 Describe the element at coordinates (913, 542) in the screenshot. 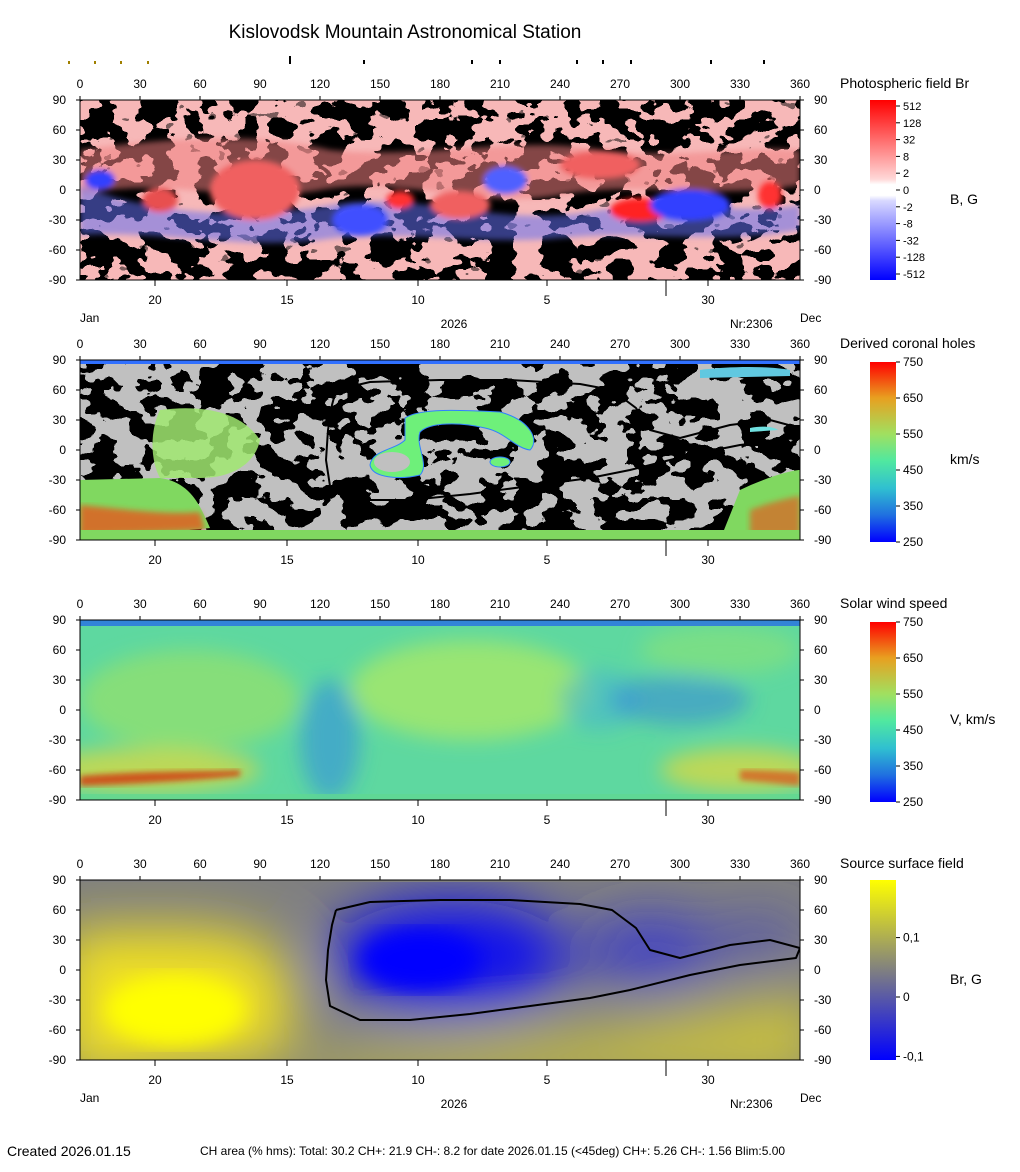

I see `colorbar-tick-label: 250` at that location.